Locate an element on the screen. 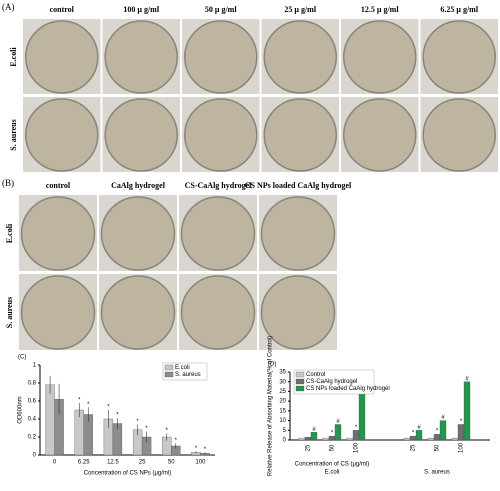 The height and width of the screenshot is (491, 500). y-tick-label: 30 is located at coordinates (282, 382).